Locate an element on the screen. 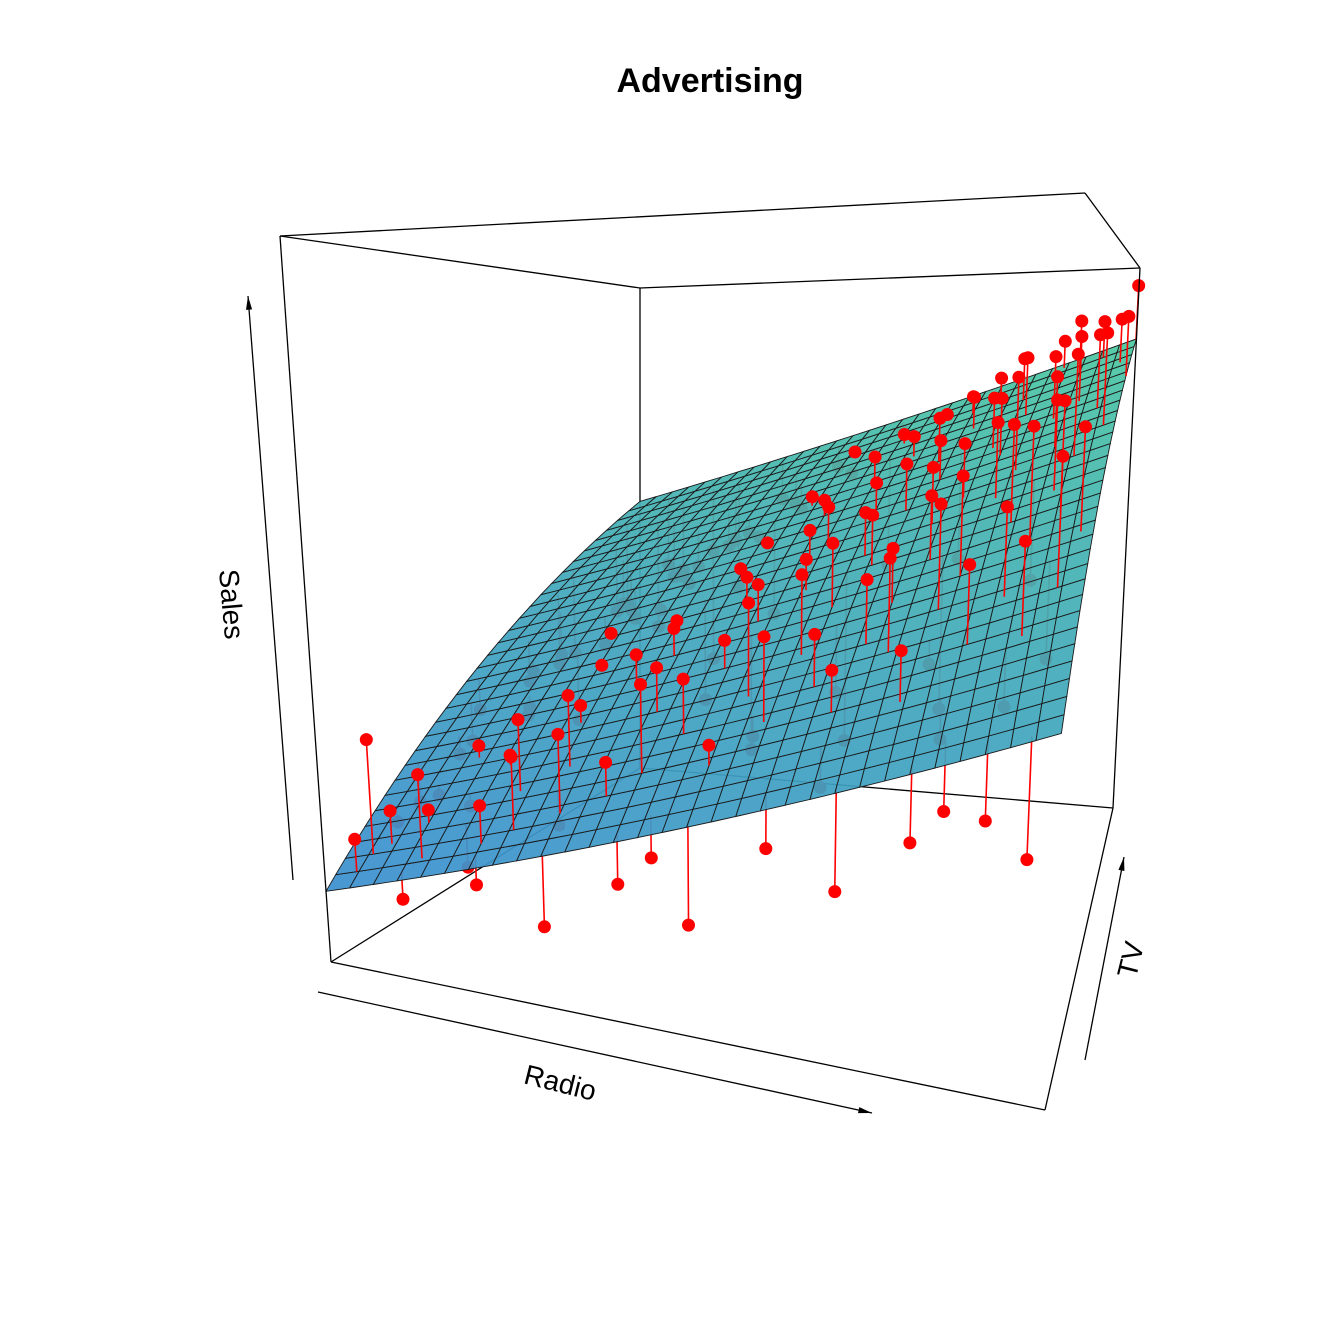  chart-title: Advertising is located at coordinates (709, 81).